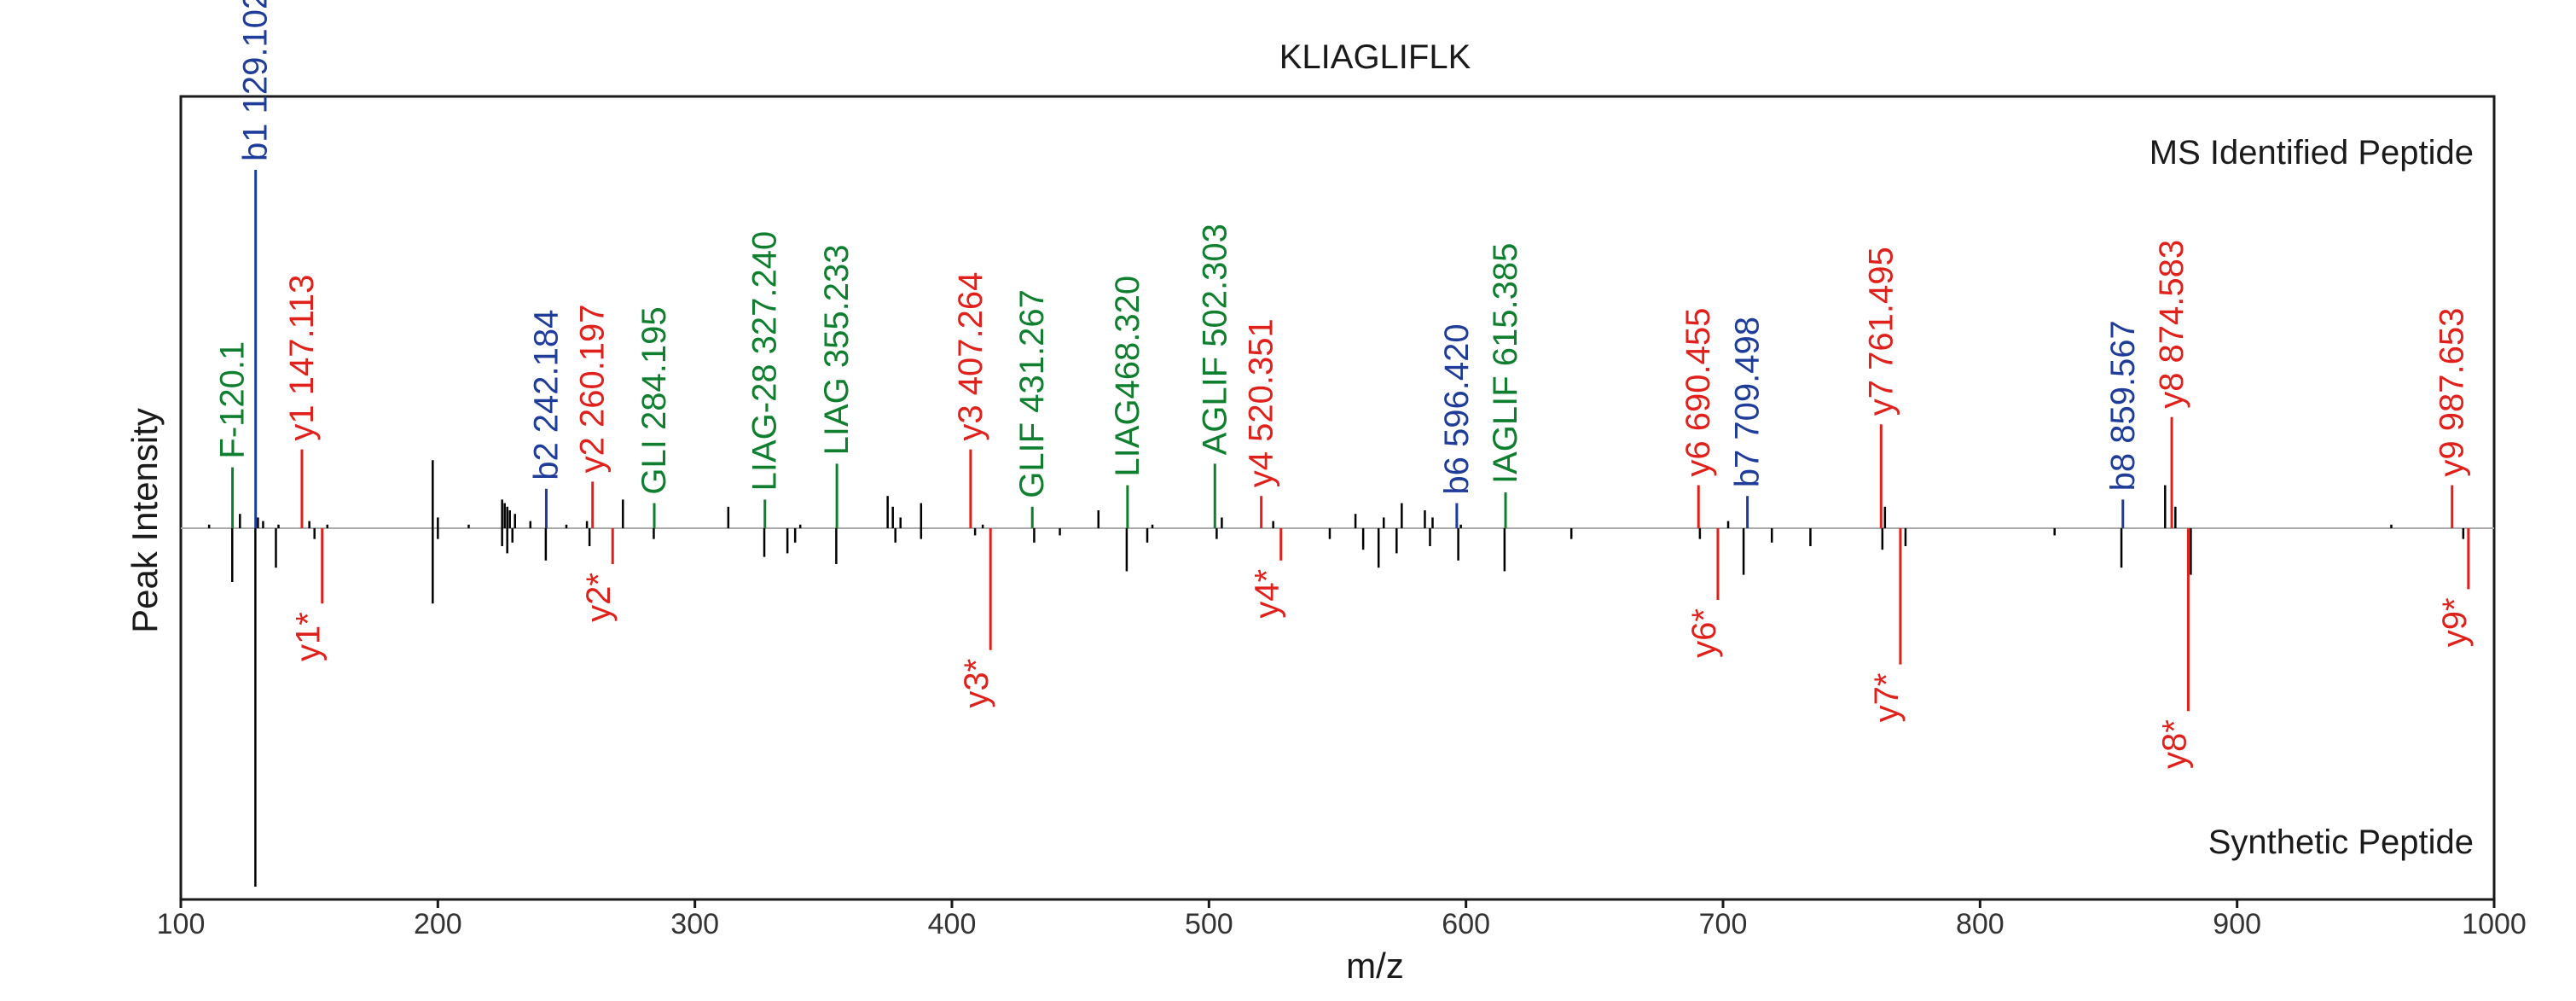 The height and width of the screenshot is (1001, 2576). Describe the element at coordinates (2312, 153) in the screenshot. I see `top-panel-label: MS Identified Peptide` at that location.